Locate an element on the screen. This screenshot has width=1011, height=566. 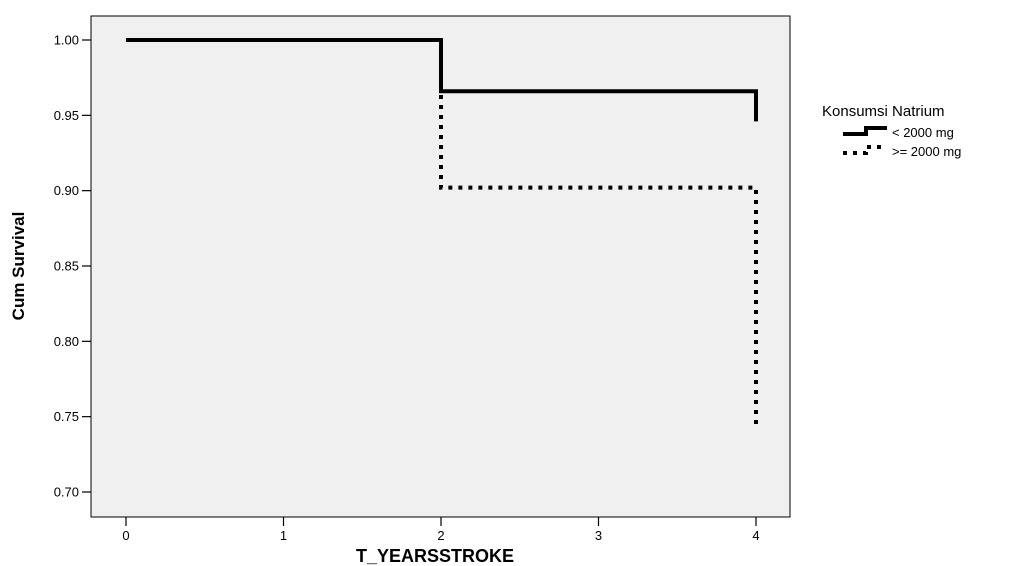
y-tick-label: 0.80 is located at coordinates (66, 341).